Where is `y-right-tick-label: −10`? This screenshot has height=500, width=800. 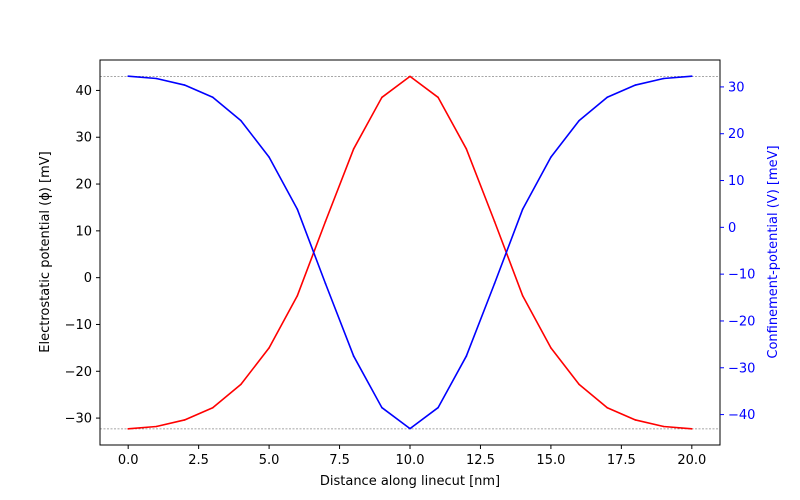 y-right-tick-label: −10 is located at coordinates (741, 275).